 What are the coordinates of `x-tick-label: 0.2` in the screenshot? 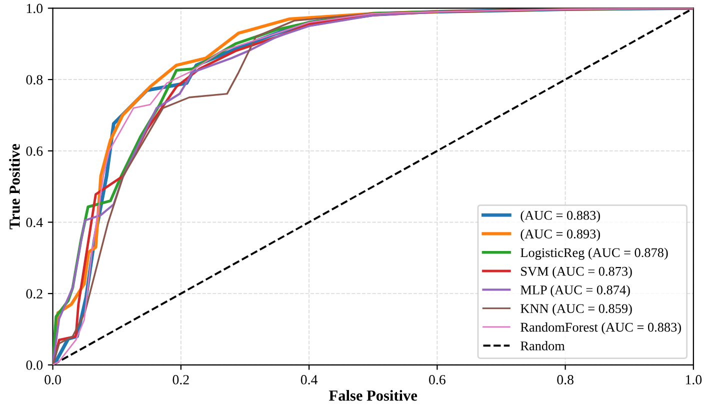 It's located at (180, 379).